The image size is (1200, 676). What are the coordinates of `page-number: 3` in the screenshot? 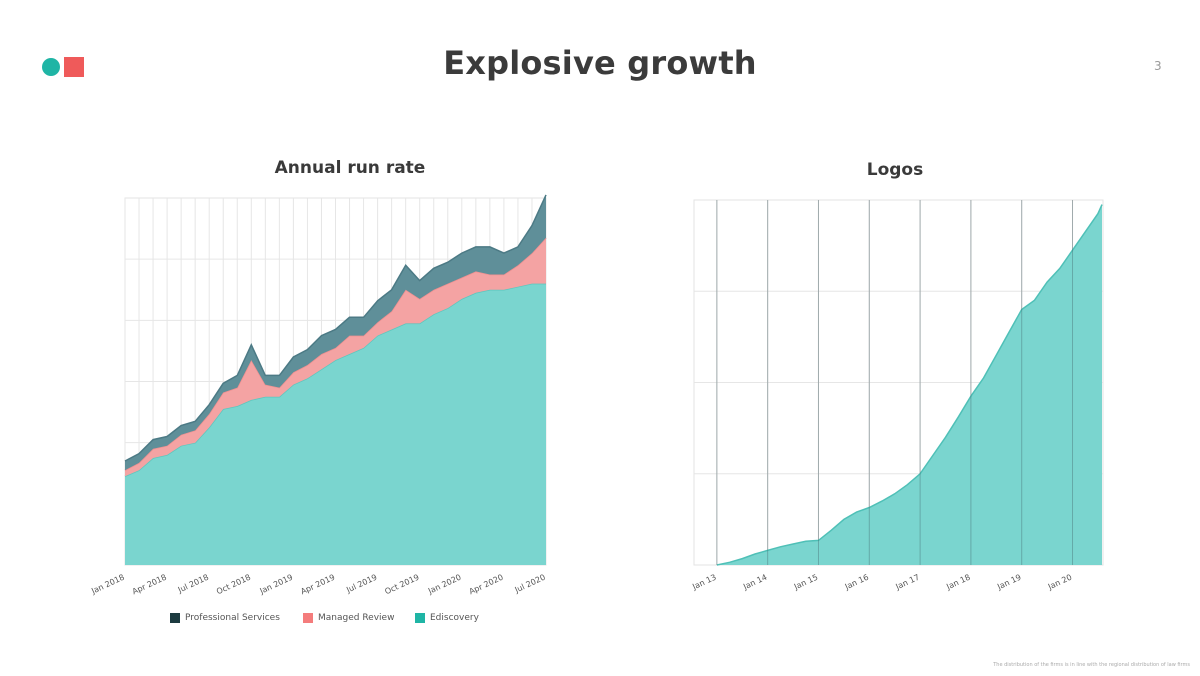 It's located at (1158, 66).